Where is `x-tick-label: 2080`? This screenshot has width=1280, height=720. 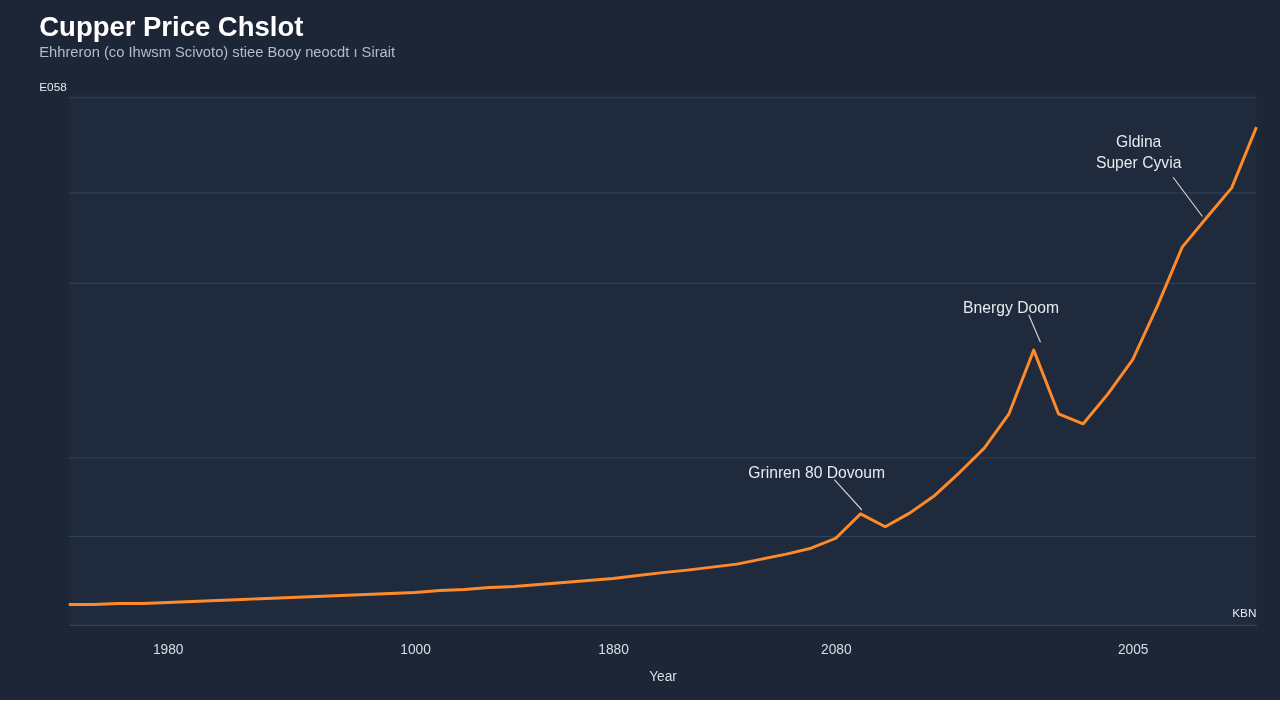
x-tick-label: 2080 is located at coordinates (836, 649).